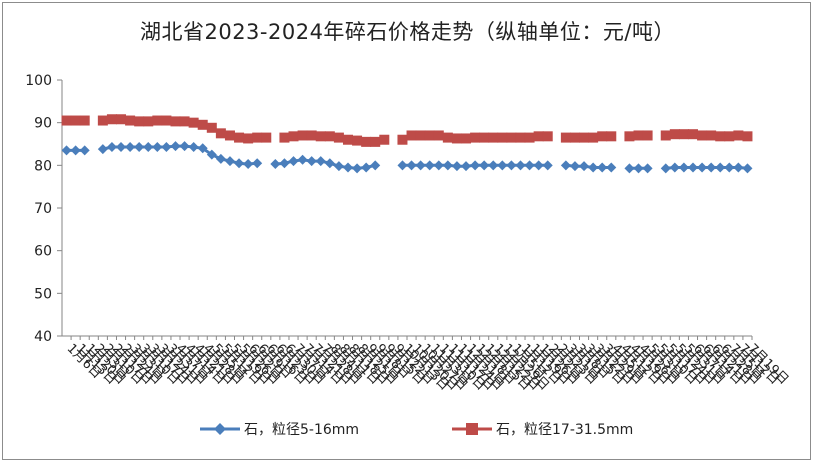  I want to click on legend-marker-square, so click(472, 429).